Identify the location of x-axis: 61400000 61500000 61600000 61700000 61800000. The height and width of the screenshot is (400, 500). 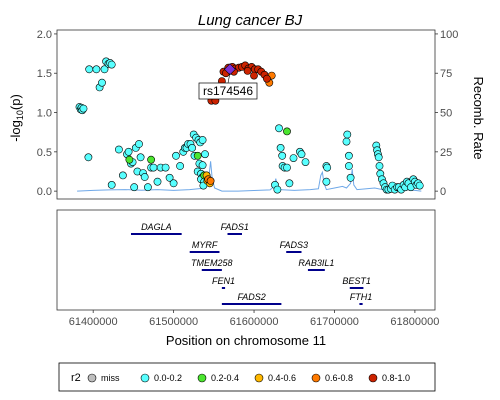
(254, 319).